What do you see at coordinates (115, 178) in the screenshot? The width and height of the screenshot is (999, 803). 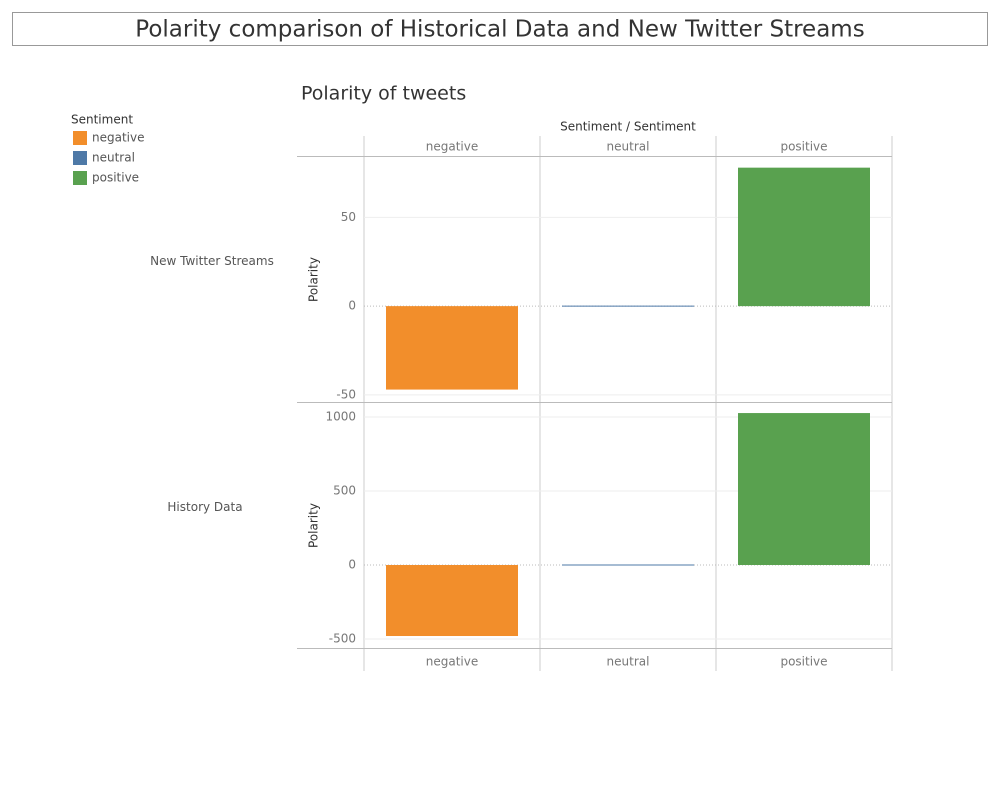 I see `legend-label: positive` at bounding box center [115, 178].